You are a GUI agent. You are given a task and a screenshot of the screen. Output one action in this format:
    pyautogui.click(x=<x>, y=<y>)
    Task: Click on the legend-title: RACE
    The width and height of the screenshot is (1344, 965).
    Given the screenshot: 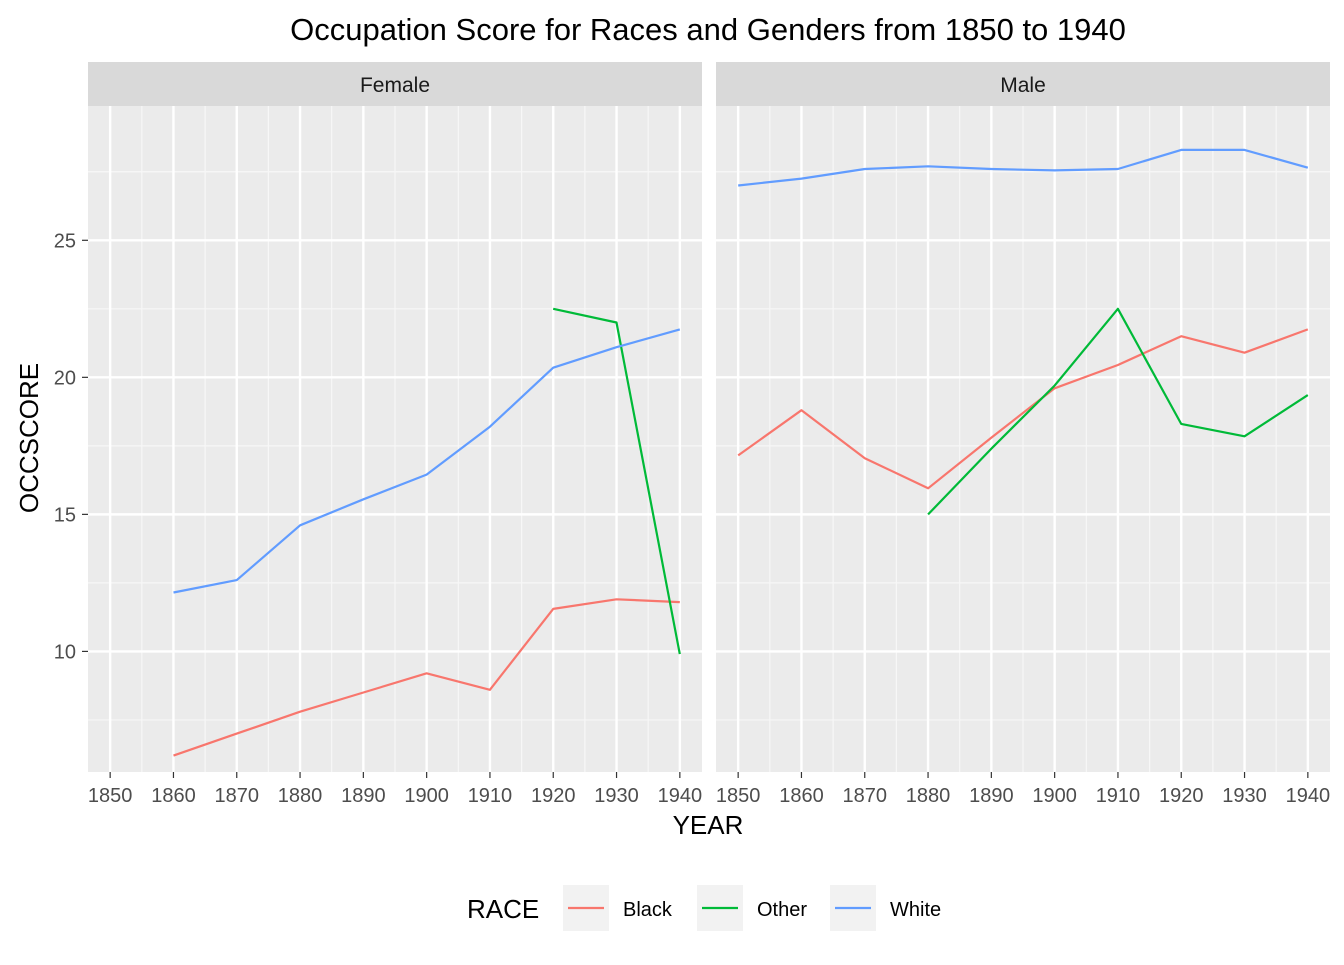 What is the action you would take?
    pyautogui.click(x=503, y=909)
    